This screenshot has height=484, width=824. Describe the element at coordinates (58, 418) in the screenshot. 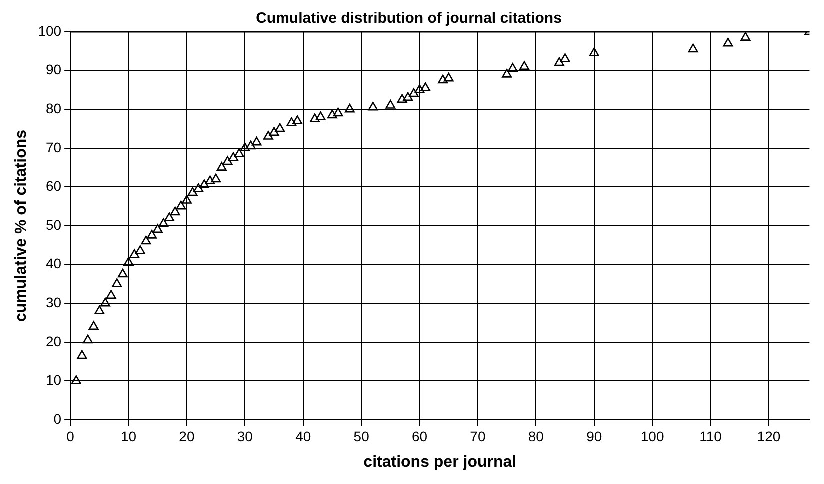

I see `y-tick-label: 0` at that location.